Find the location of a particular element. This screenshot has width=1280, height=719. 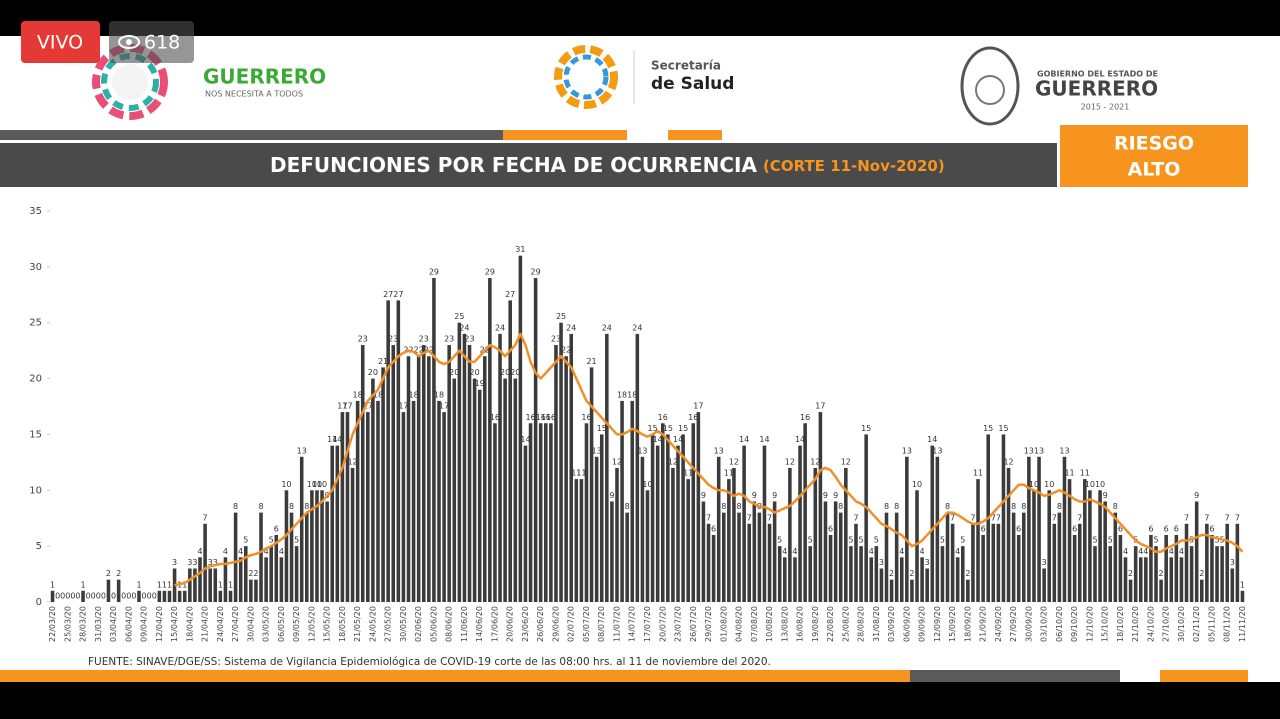

x-tick-label: 30/04/20 is located at coordinates (250, 624).